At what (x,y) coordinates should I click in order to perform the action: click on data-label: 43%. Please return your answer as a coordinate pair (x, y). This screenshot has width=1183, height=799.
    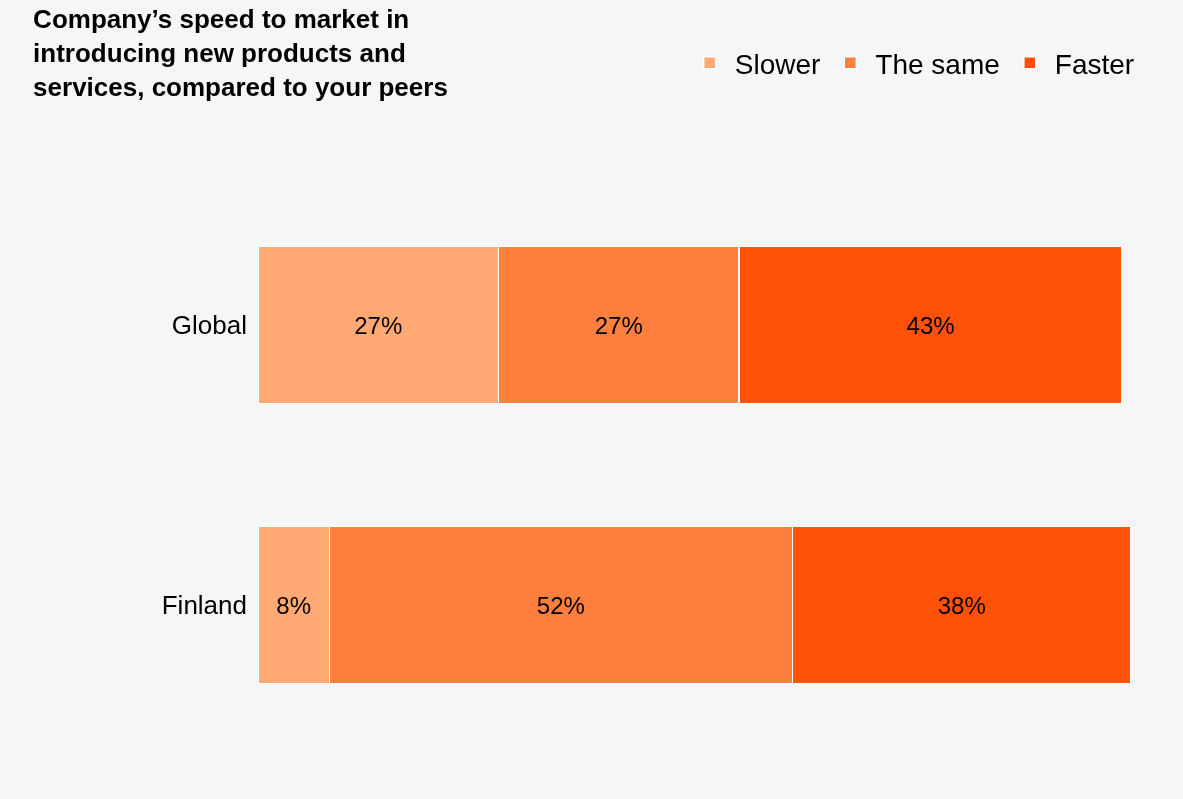
    Looking at the image, I should click on (930, 325).